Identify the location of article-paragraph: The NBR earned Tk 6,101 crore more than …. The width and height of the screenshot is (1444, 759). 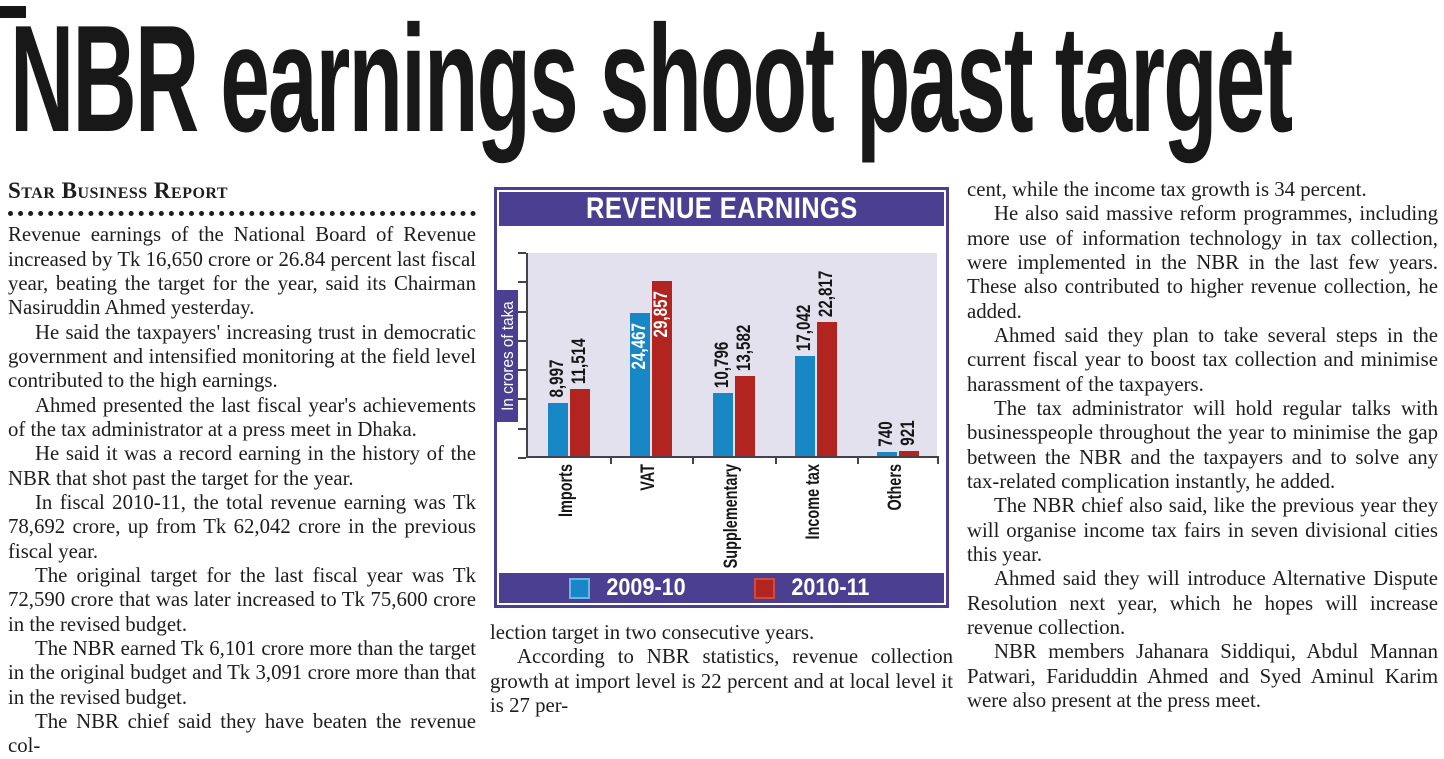
(242, 672).